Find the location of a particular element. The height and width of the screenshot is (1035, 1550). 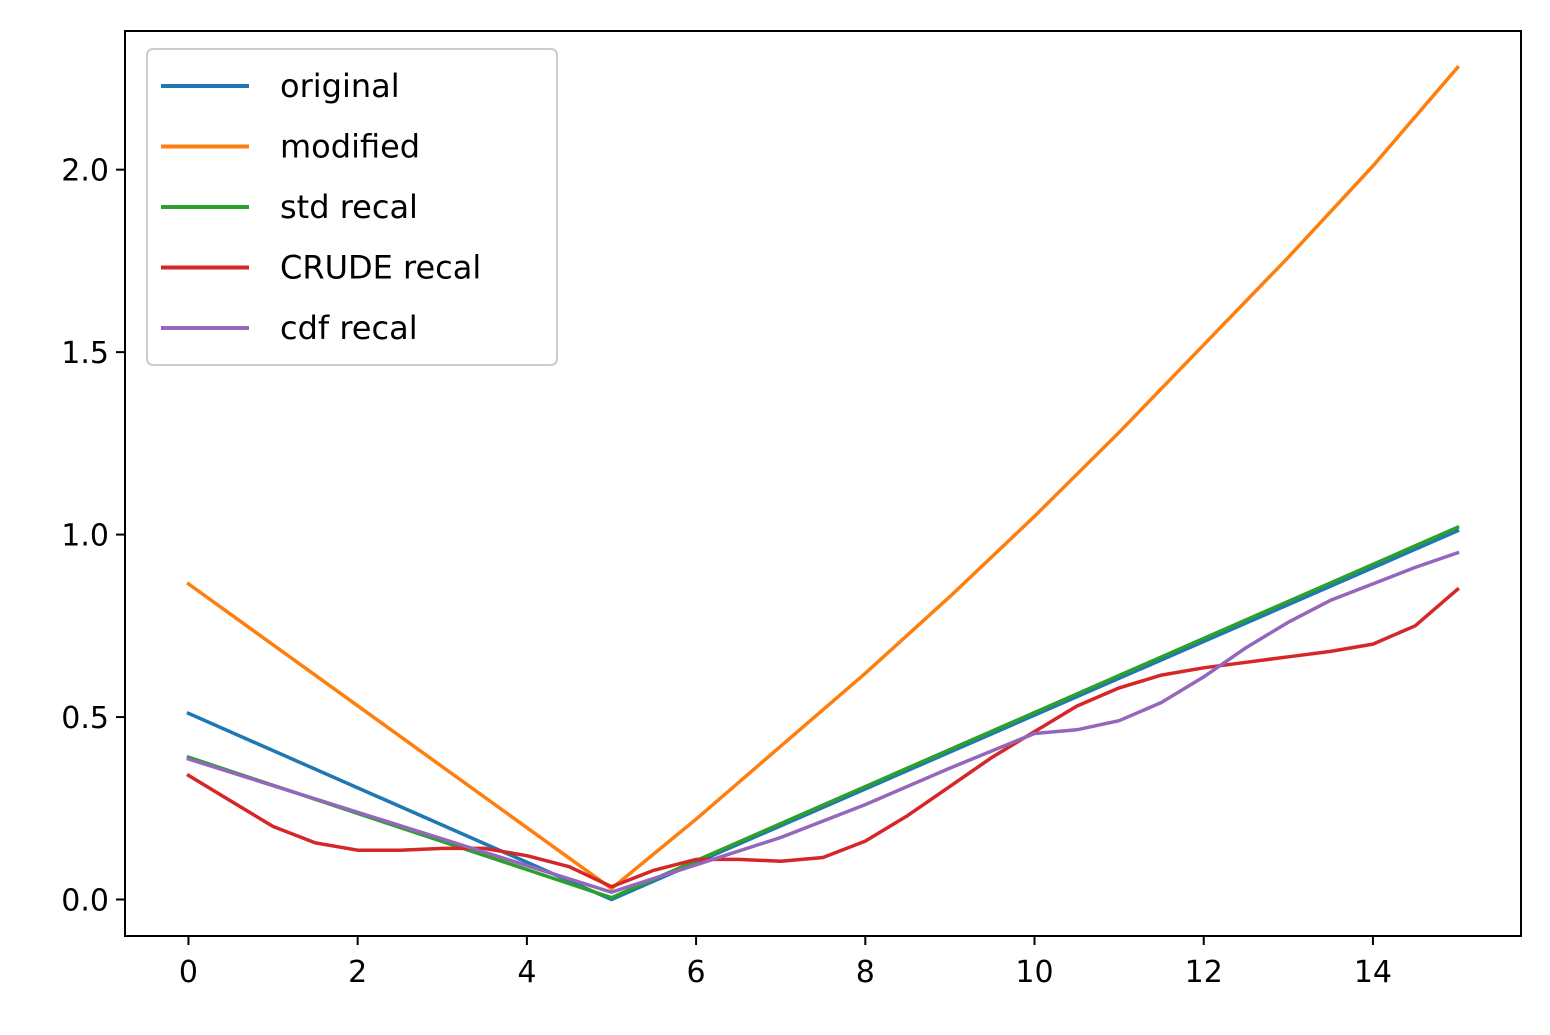

legend-label: modified is located at coordinates (350, 147).